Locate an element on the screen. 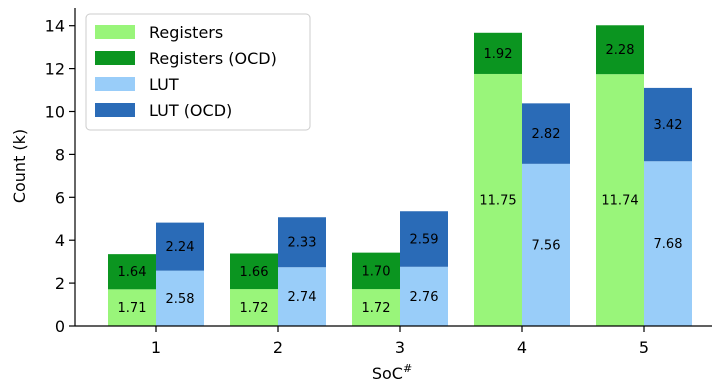 The image size is (712, 387). data-label-registers-base-5: 11.74 is located at coordinates (619, 201).